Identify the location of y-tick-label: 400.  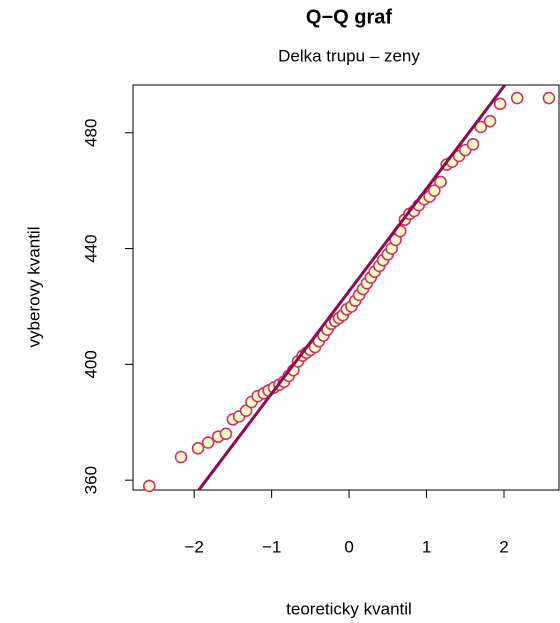
(90, 364).